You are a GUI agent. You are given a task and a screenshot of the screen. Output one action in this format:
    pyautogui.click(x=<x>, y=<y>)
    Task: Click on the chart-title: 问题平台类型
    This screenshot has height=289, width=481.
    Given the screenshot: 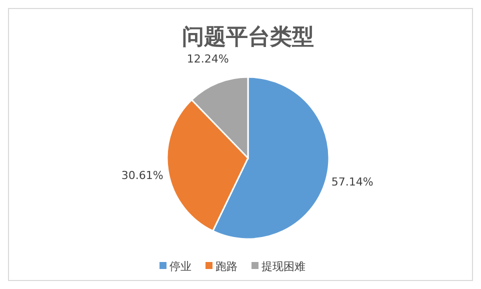 What is the action you would take?
    pyautogui.click(x=248, y=37)
    